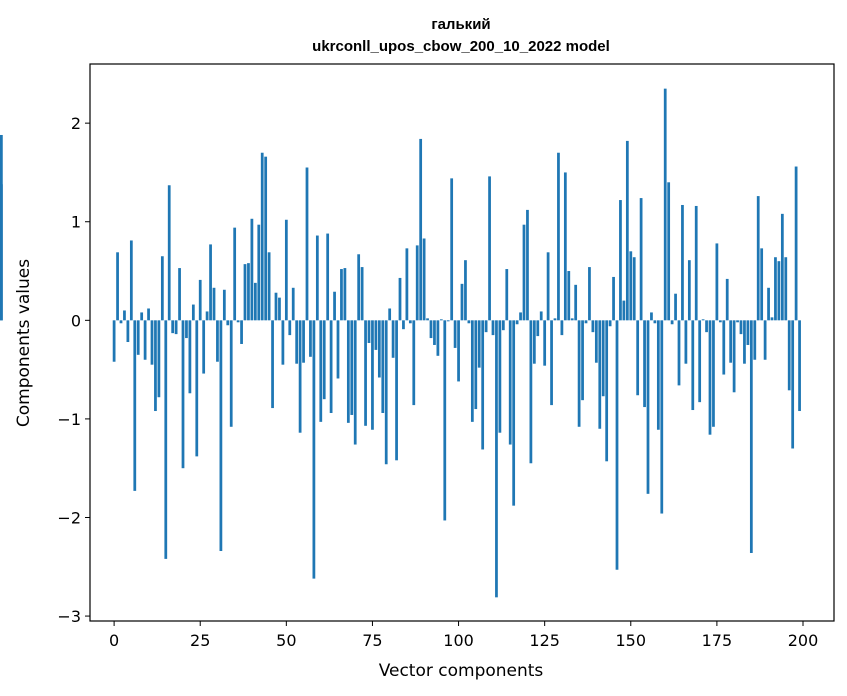 This screenshot has height=696, width=847. Describe the element at coordinates (69, 616) in the screenshot. I see `y-tick-label: −3` at that location.